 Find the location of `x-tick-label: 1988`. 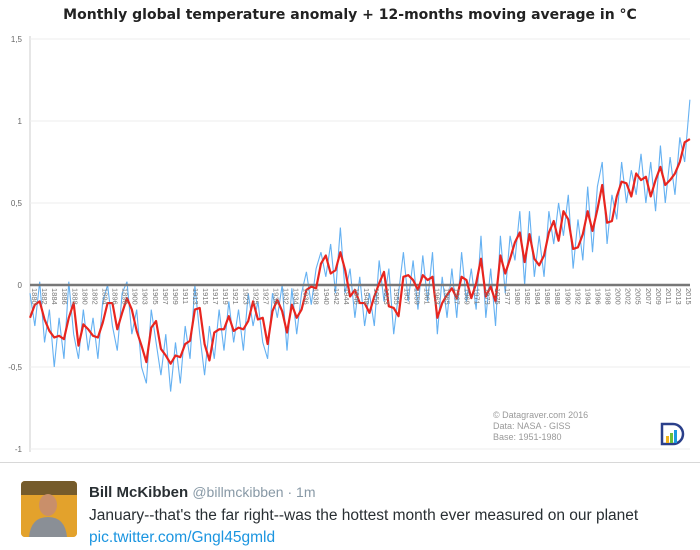

x-tick-label: 1988 is located at coordinates (557, 296).